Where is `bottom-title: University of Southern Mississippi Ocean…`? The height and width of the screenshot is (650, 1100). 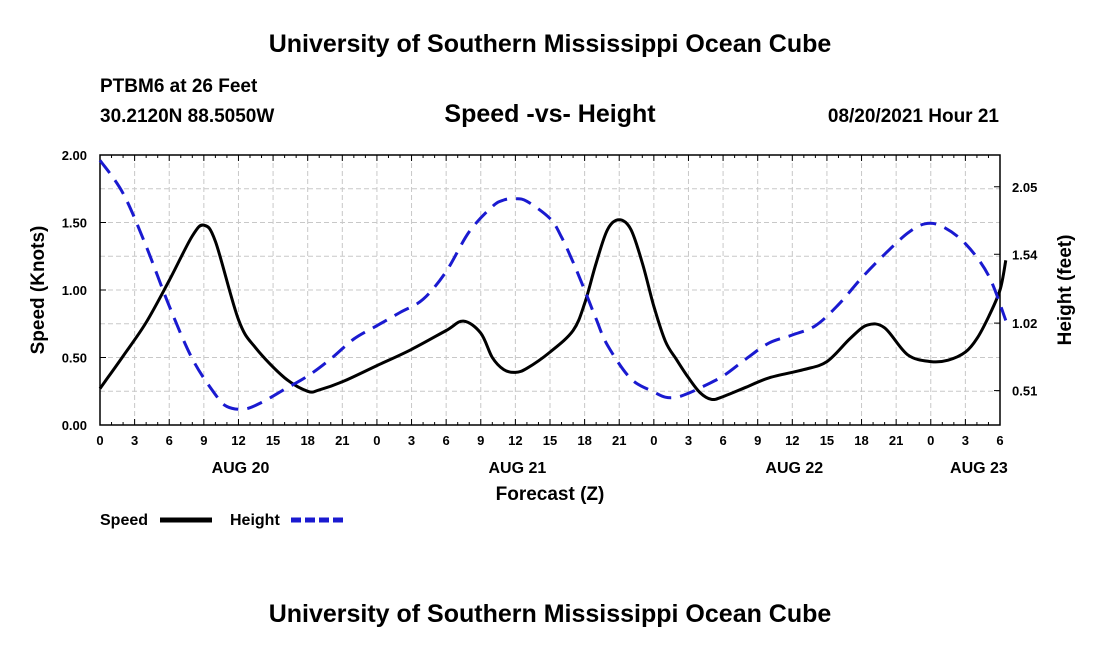
bottom-title: University of Southern Mississippi Ocean… is located at coordinates (550, 614).